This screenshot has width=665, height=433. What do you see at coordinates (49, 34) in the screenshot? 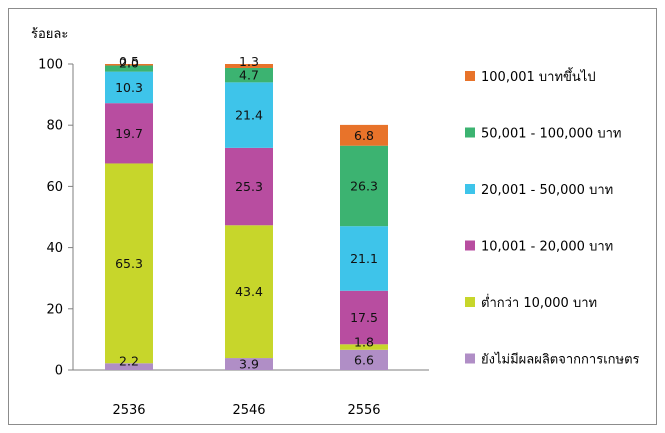
I see `y-axis-unit-label: ร้อยละ` at bounding box center [49, 34].